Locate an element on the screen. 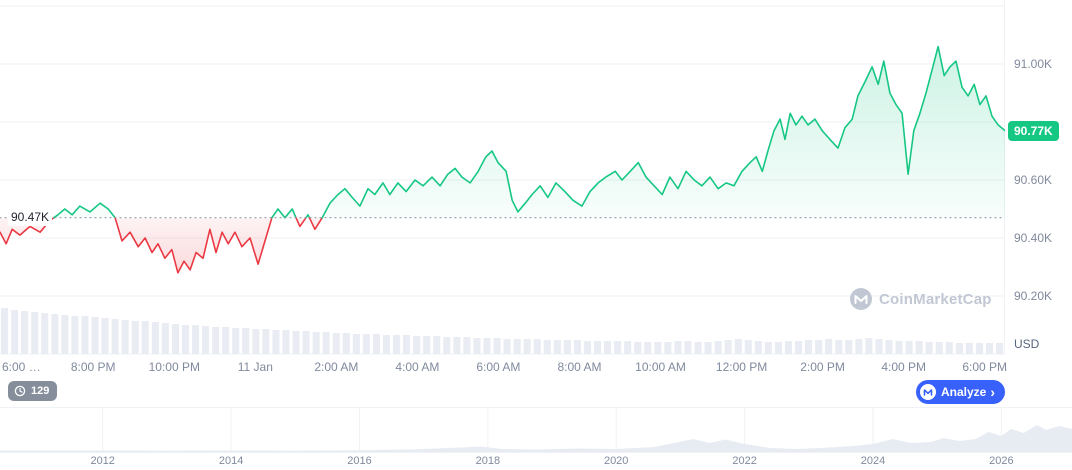  watermark: CoinMarketCap is located at coordinates (921, 299).